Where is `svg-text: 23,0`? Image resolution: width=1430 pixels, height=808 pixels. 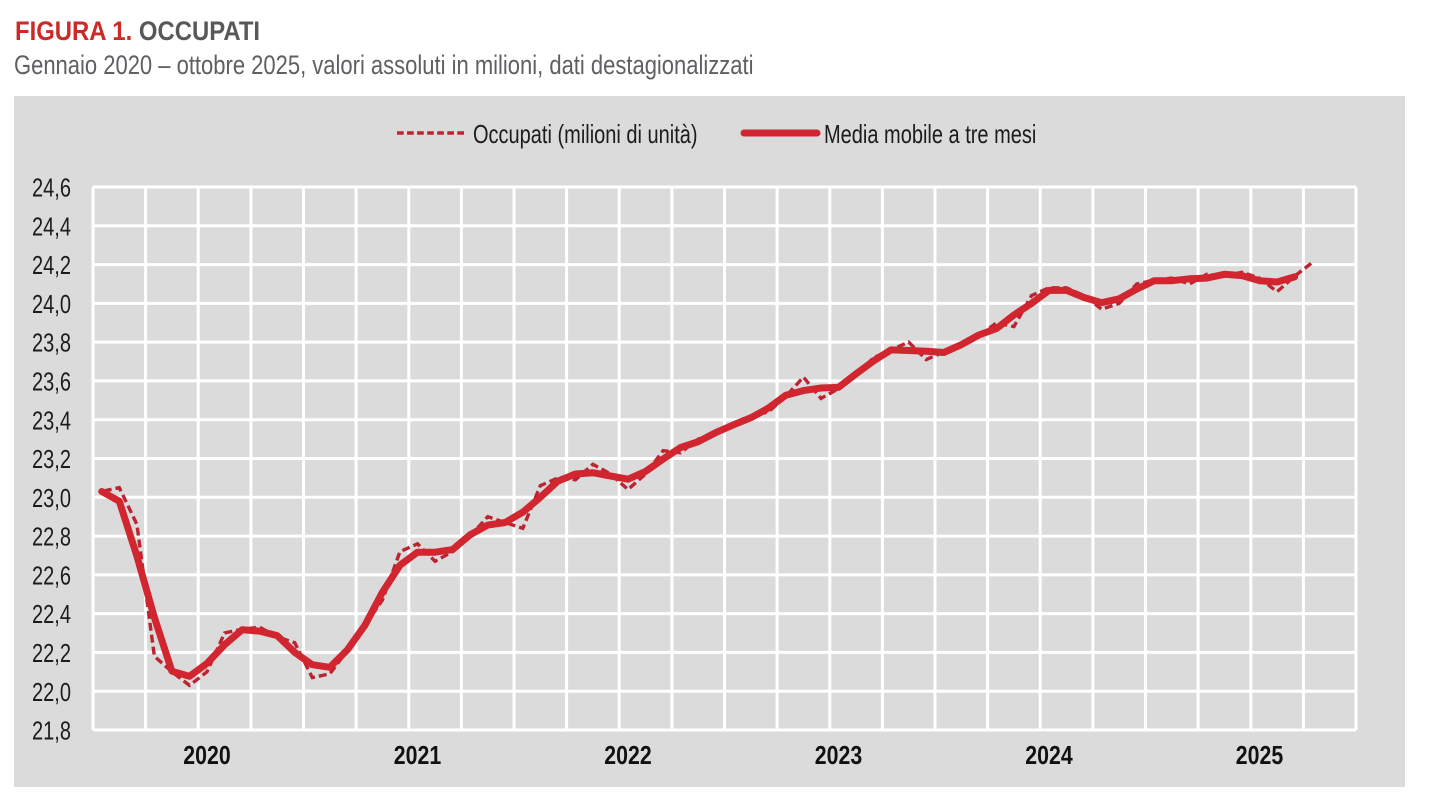 svg-text: 23,0 is located at coordinates (51, 497).